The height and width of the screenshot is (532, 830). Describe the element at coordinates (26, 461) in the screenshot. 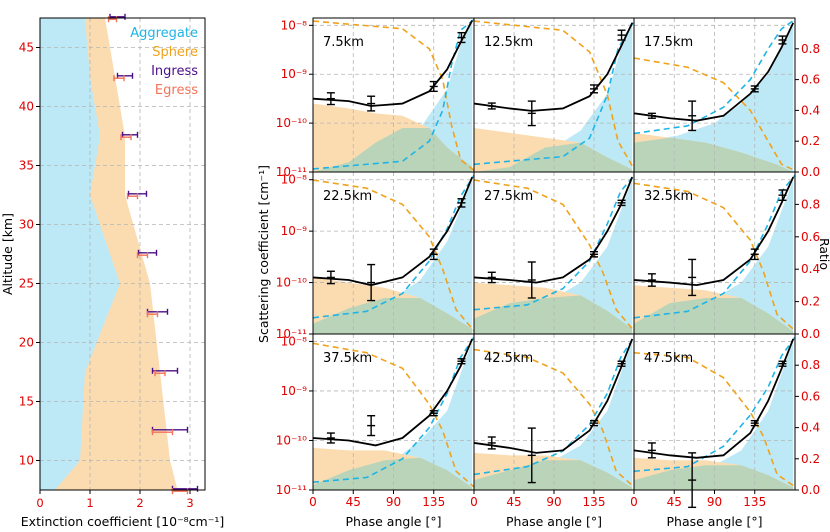

I see `left-ytick-label: 10` at that location.